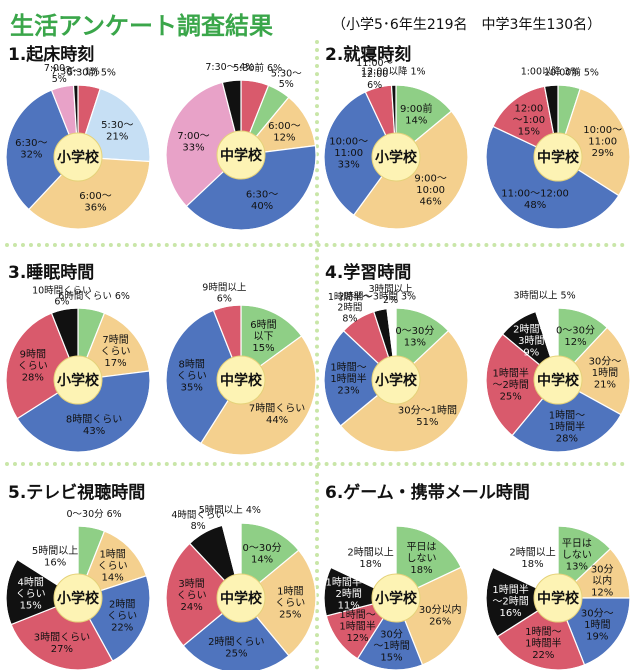 The width and height of the screenshot is (630, 670). I want to click on slice-label: 9時間くらい 28%, so click(33, 365).